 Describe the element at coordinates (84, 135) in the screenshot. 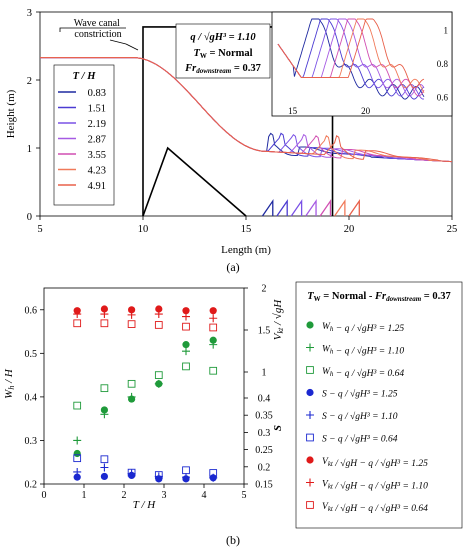

I see `panel-a-legend: T / H 0.83 1.51 2.19 2.87 3.55 4.23 4.91` at that location.